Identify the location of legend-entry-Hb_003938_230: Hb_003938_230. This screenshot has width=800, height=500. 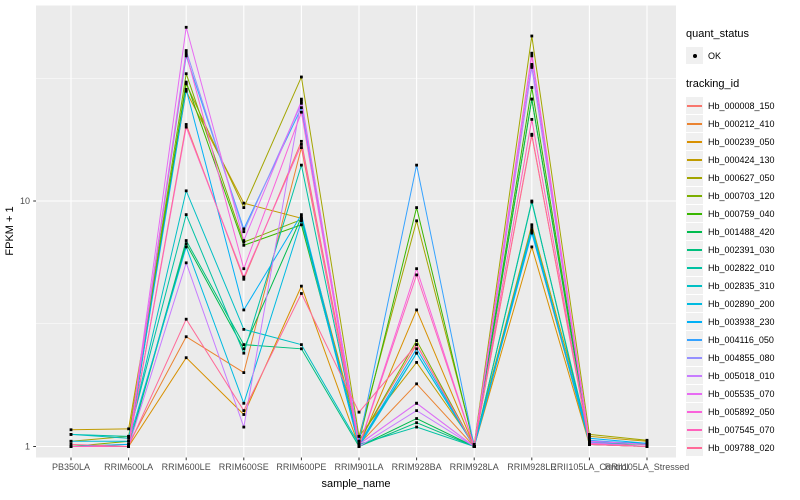
(743, 321).